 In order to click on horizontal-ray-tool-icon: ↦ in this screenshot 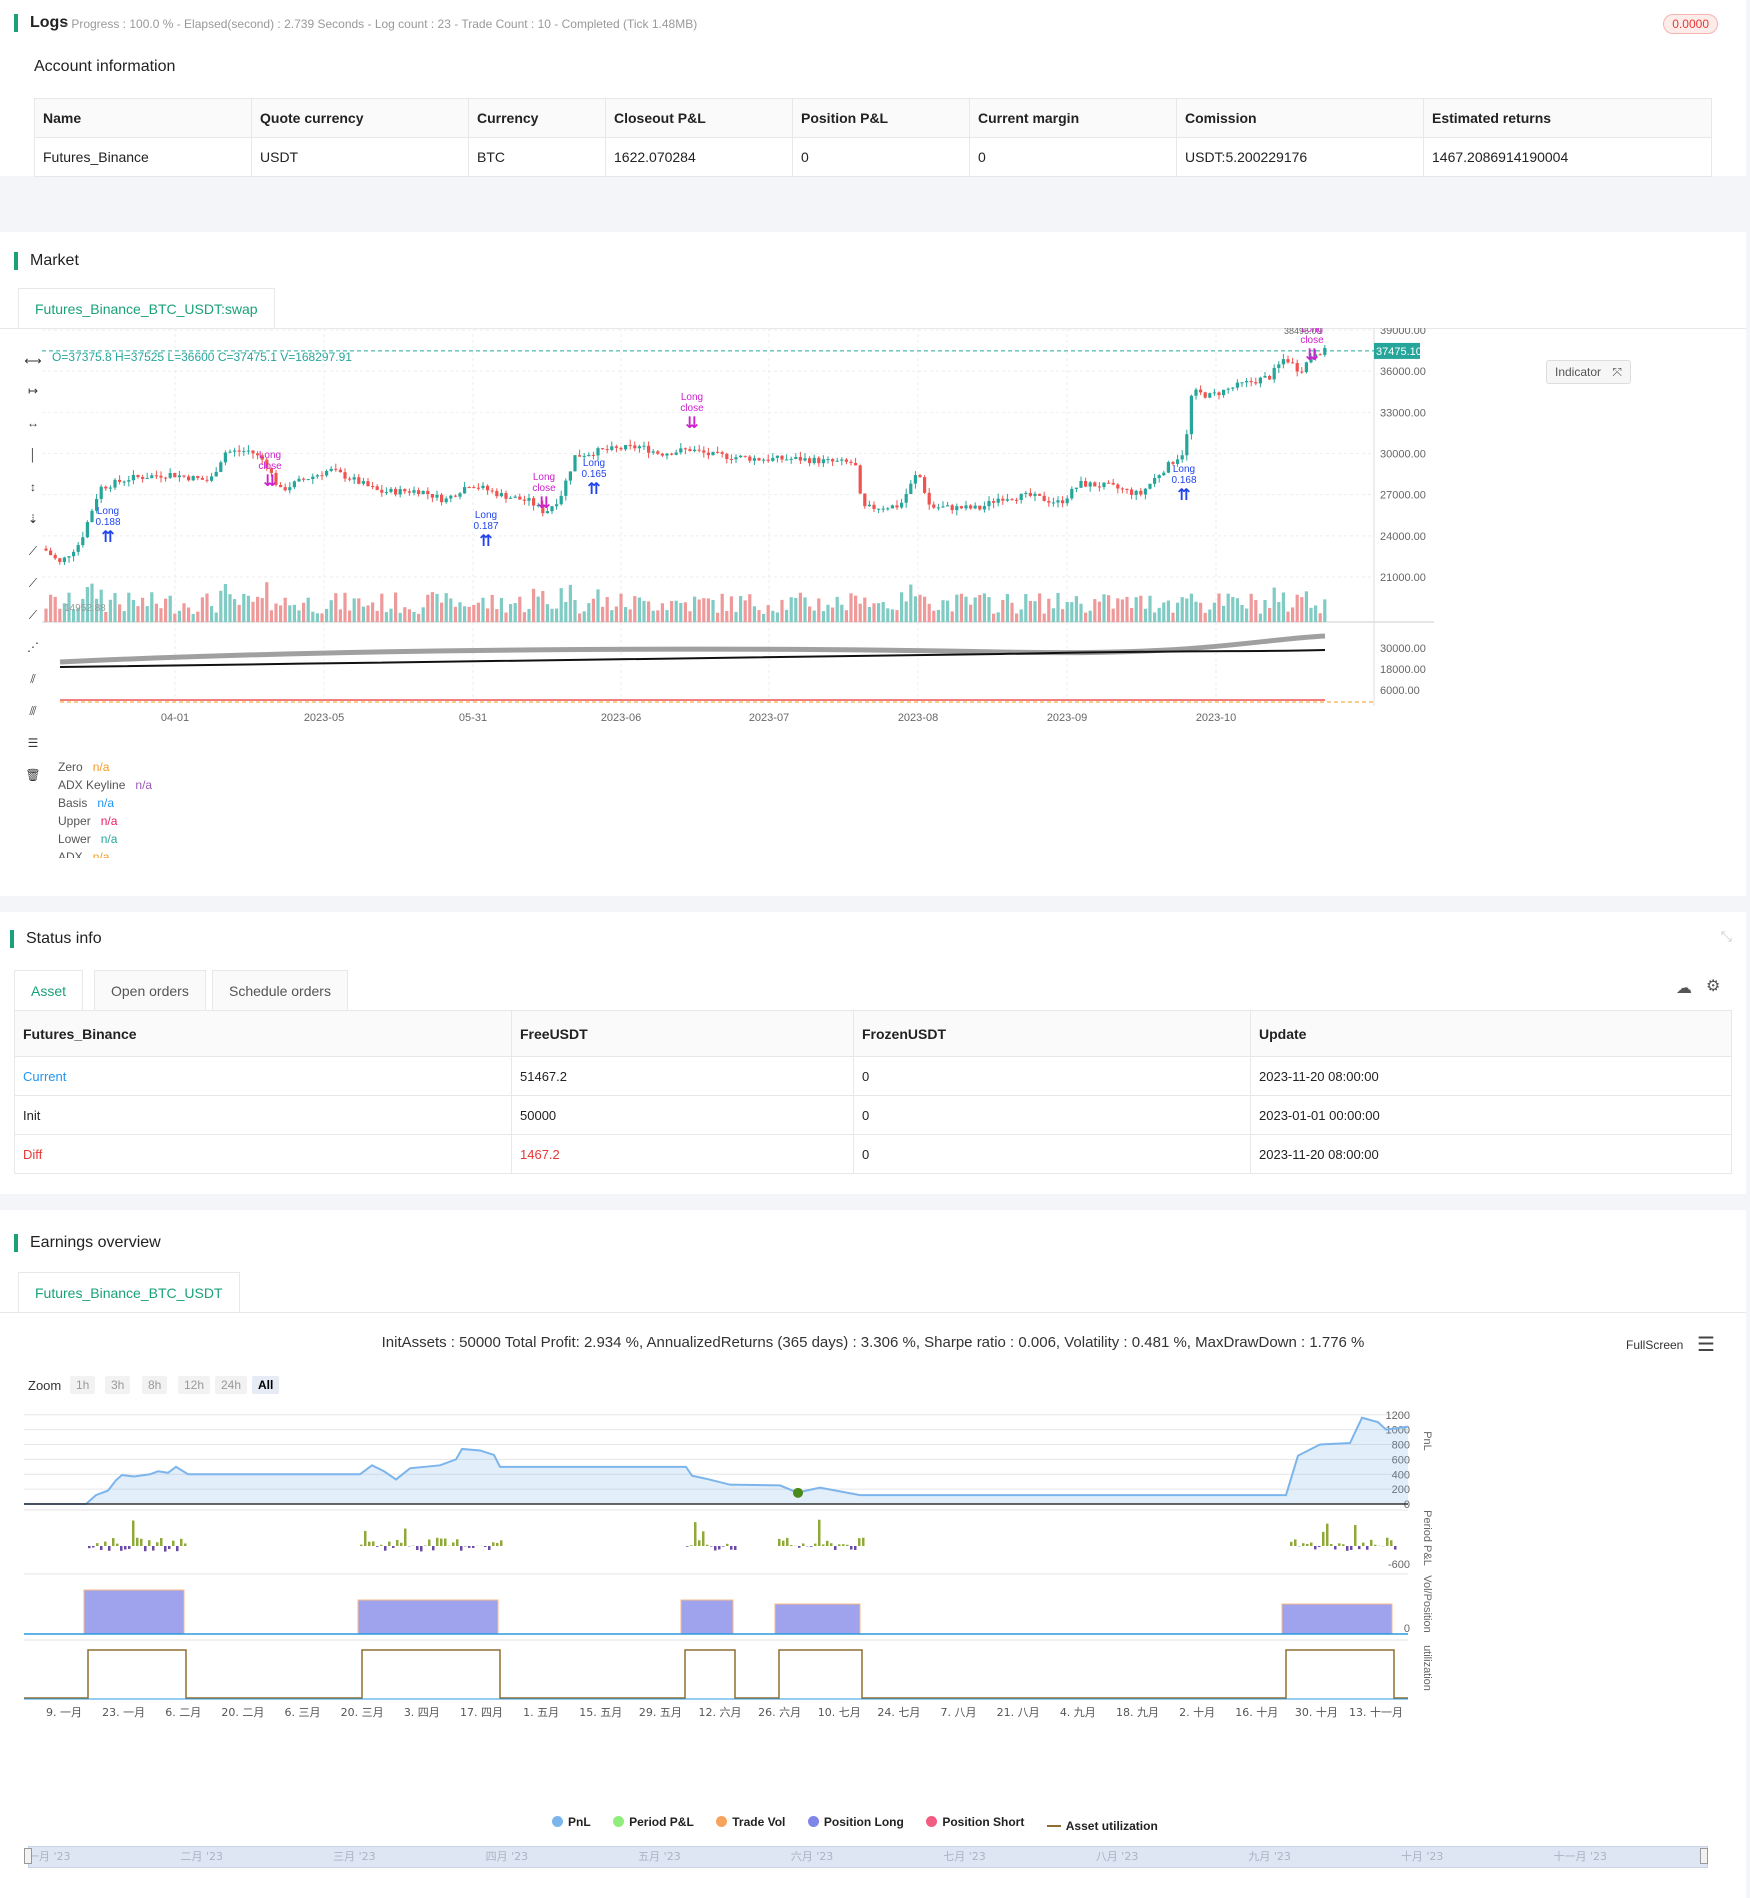, I will do `click(33, 391)`.